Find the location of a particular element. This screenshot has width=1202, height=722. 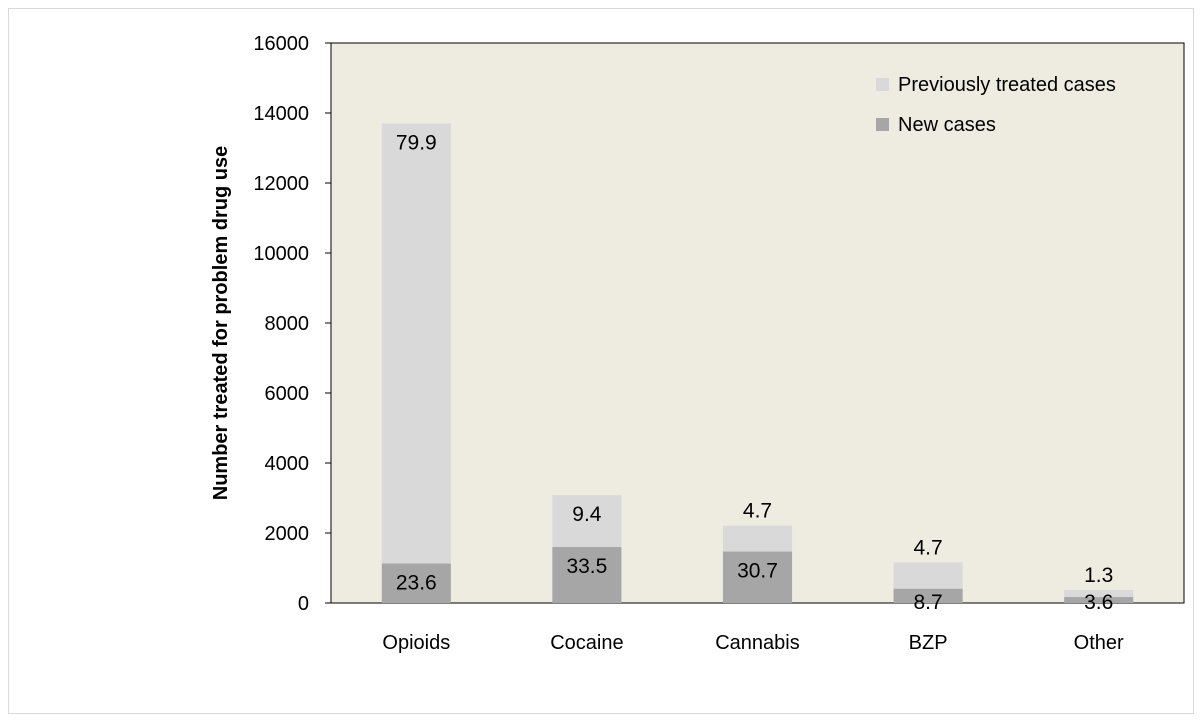

data-label-other-new-cases: 3.6 is located at coordinates (1098, 602).